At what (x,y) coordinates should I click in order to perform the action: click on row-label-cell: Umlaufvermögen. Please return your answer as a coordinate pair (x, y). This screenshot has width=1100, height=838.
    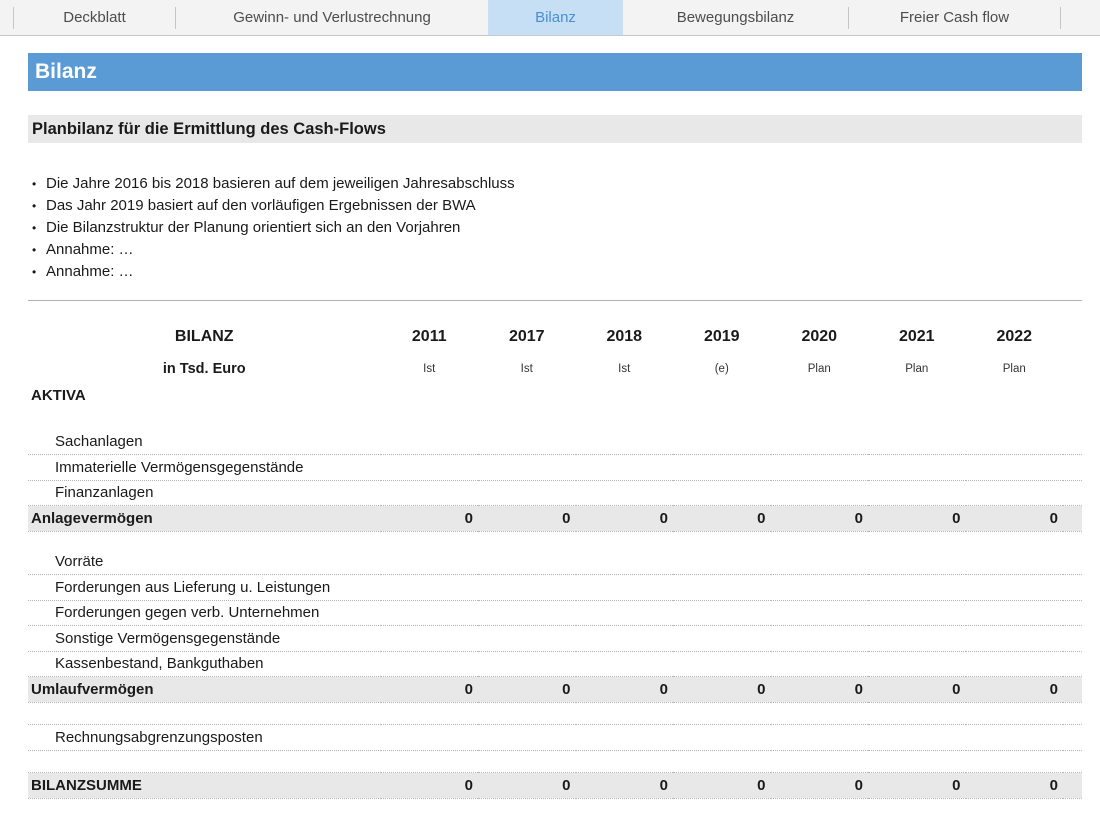
    Looking at the image, I should click on (204, 689).